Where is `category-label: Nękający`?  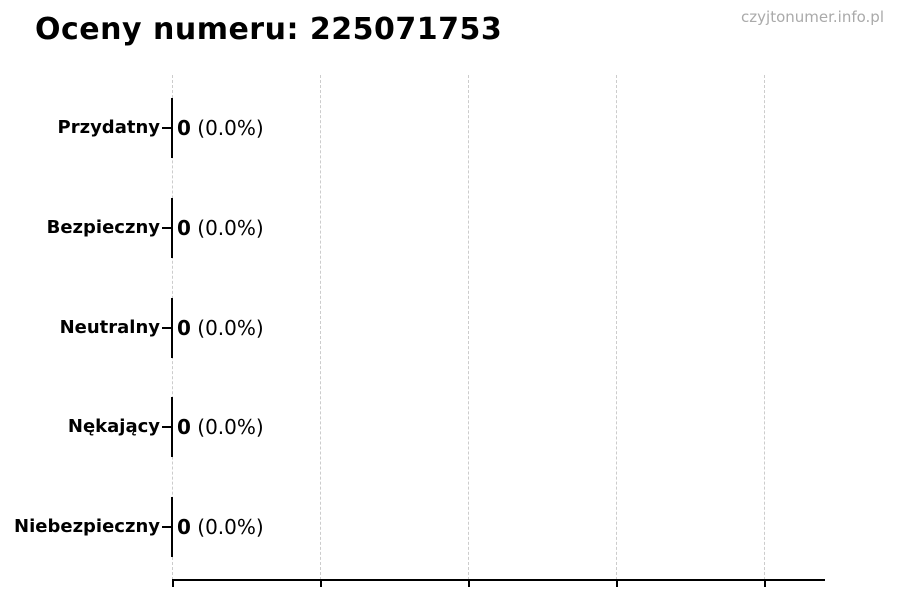 category-label: Nękający is located at coordinates (113, 427).